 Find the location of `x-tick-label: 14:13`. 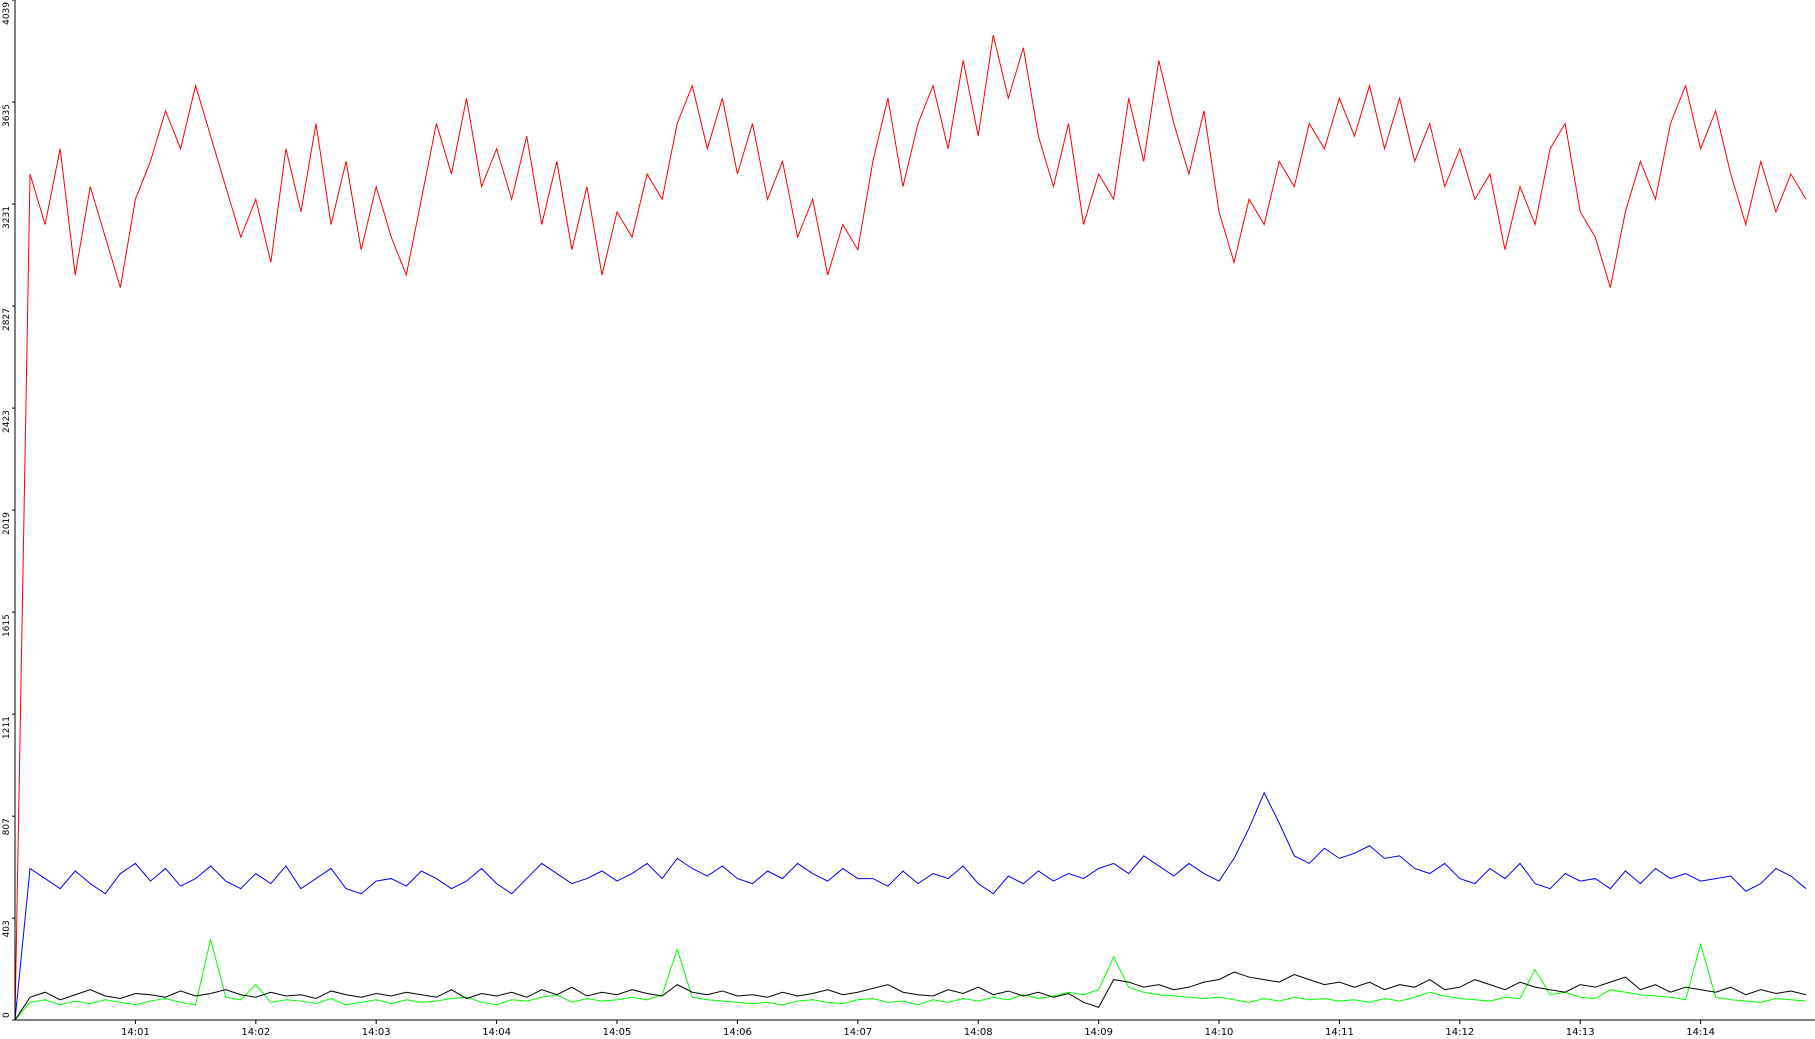

x-tick-label: 14:13 is located at coordinates (1580, 1032).